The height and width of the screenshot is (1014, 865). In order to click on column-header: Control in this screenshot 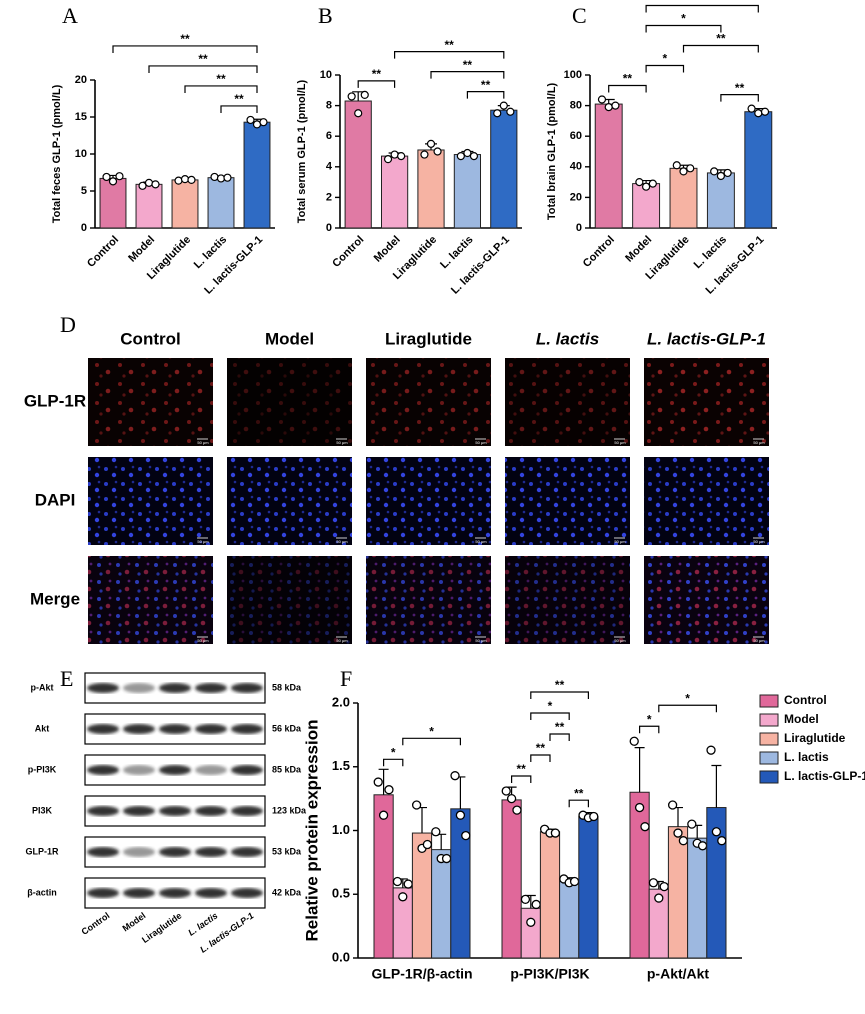, I will do `click(150, 338)`.